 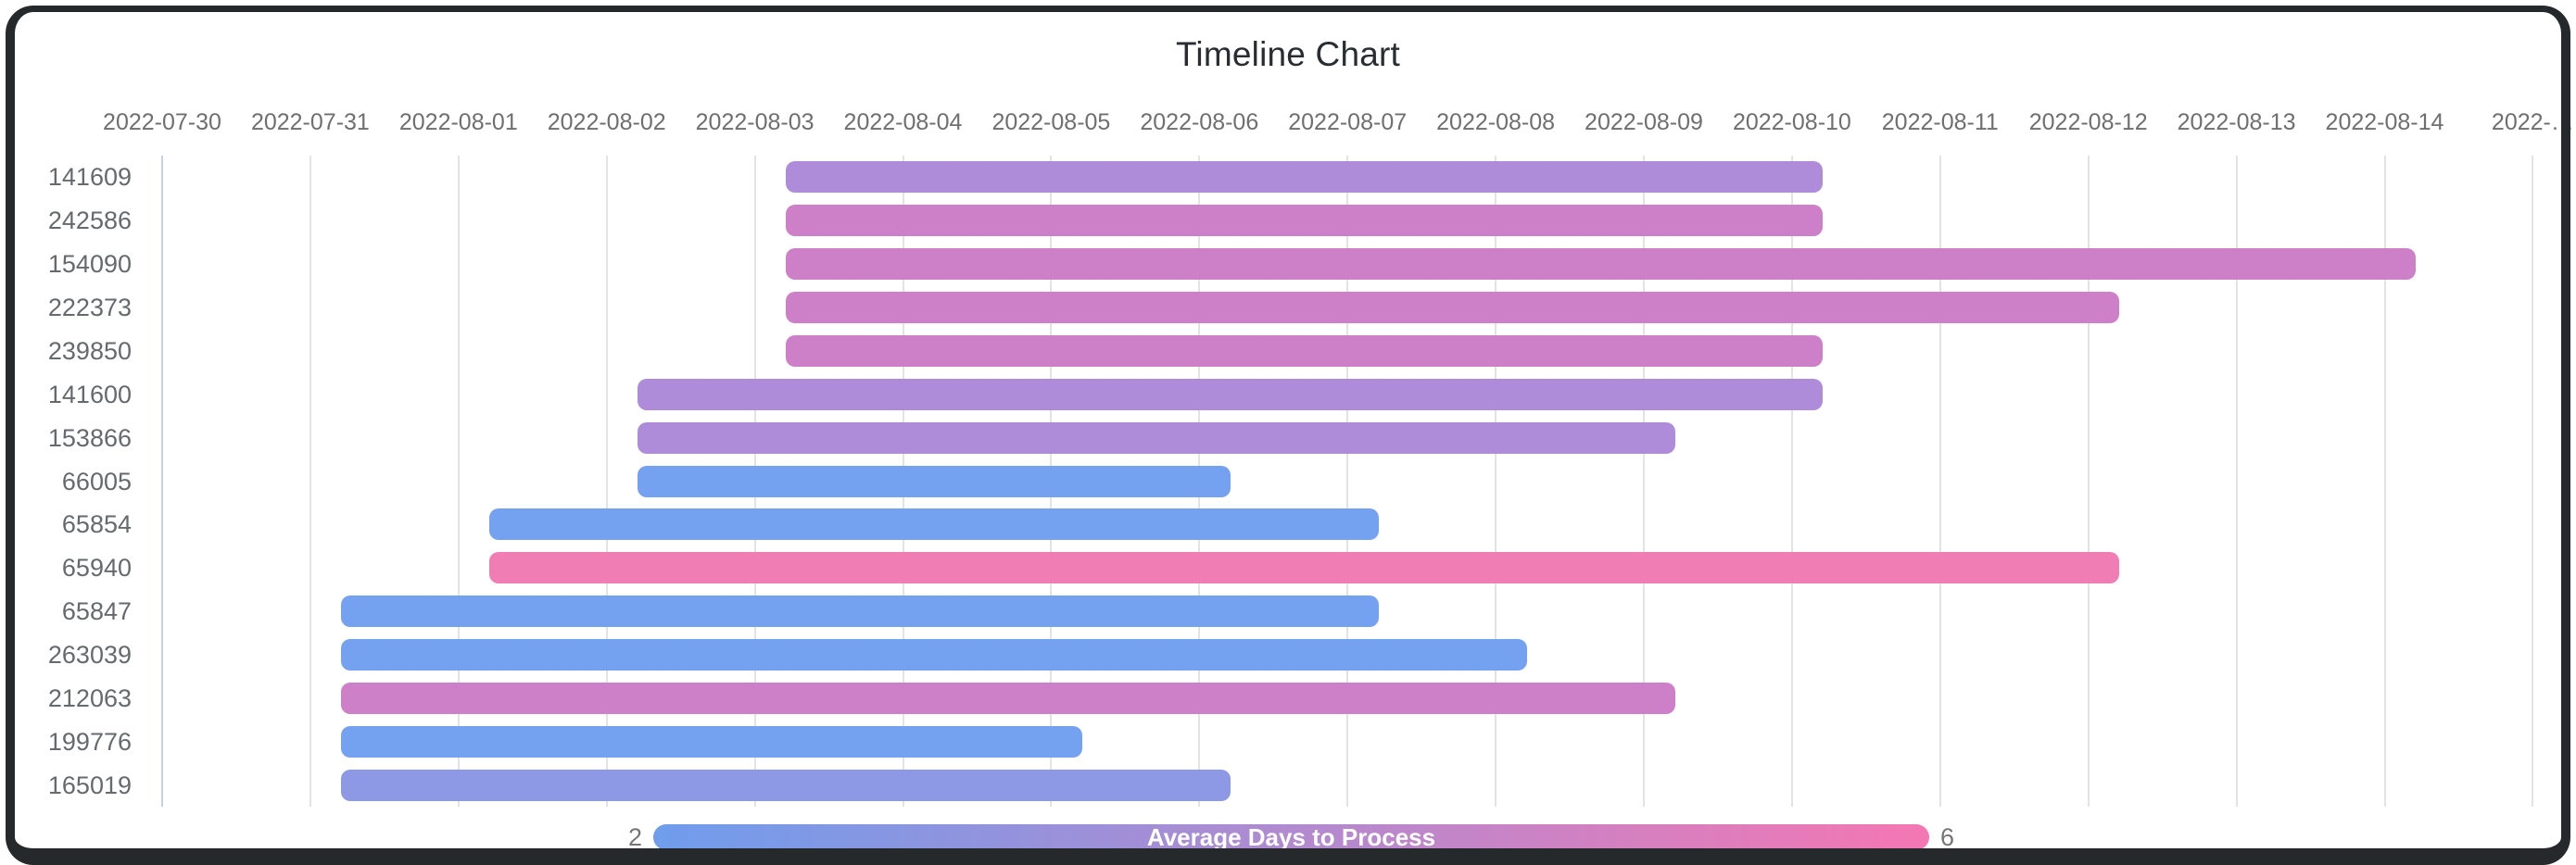 What do you see at coordinates (96, 568) in the screenshot?
I see `y-axis-row-label: 65940` at bounding box center [96, 568].